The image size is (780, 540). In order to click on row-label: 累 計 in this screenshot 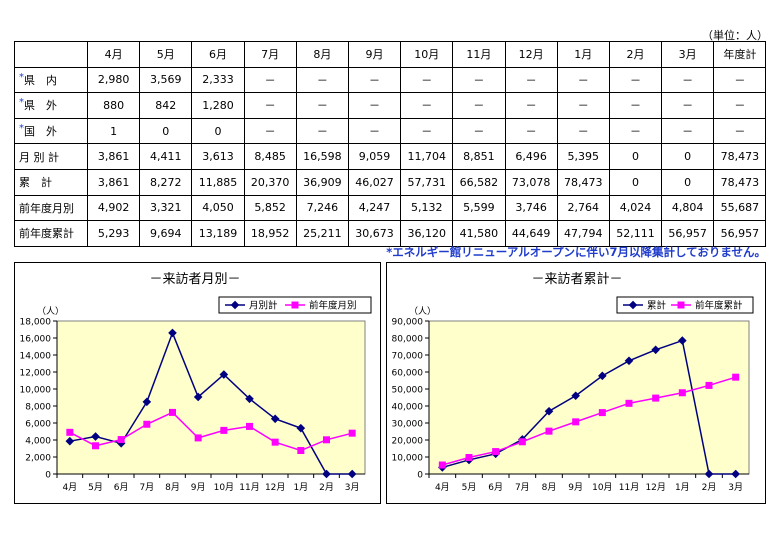, I will do `click(51, 182)`.